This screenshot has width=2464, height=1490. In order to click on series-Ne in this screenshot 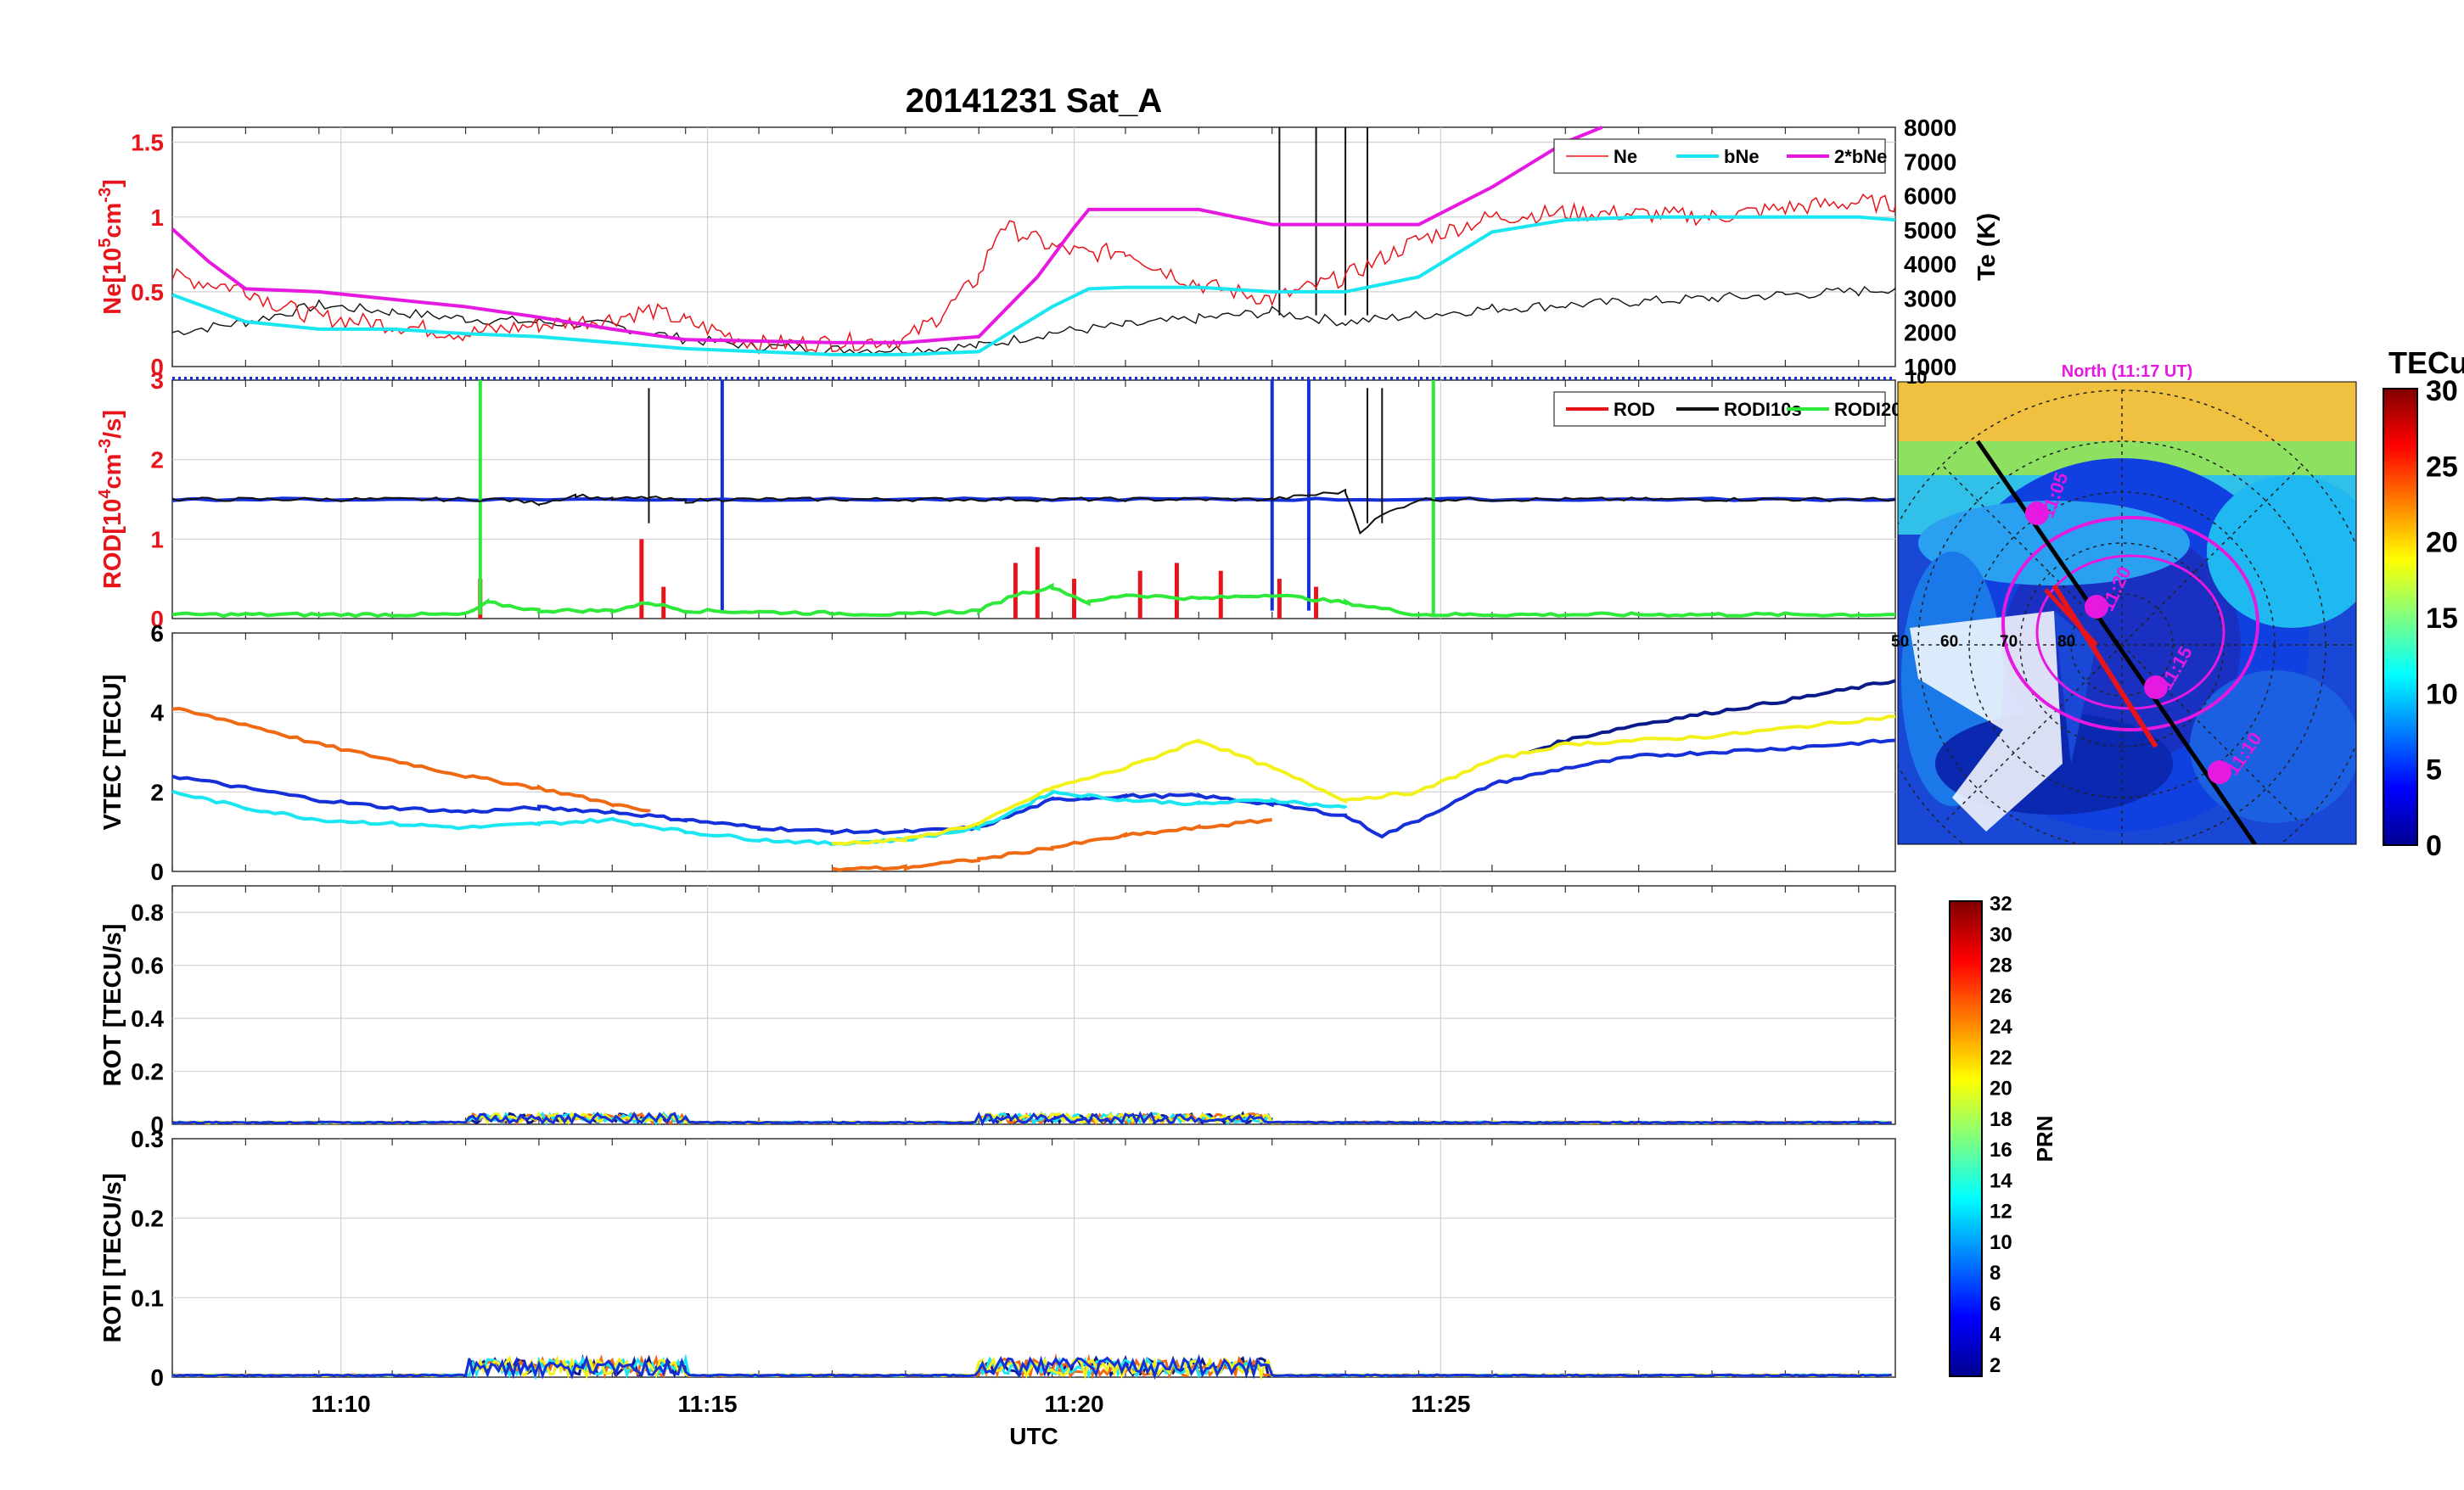, I will do `click(1033, 274)`.